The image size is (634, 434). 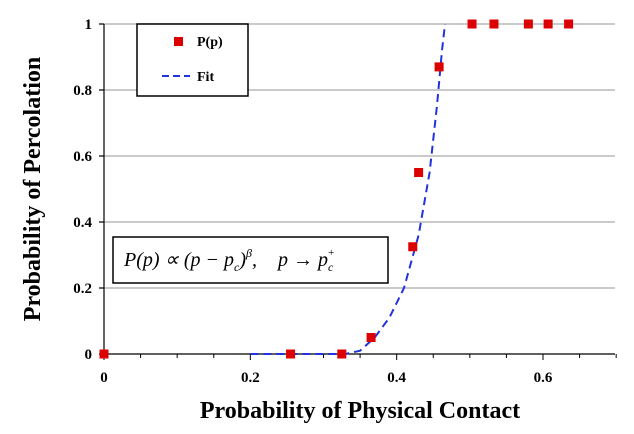 What do you see at coordinates (82, 289) in the screenshot?
I see `y-tick-label-1: 0.2` at bounding box center [82, 289].